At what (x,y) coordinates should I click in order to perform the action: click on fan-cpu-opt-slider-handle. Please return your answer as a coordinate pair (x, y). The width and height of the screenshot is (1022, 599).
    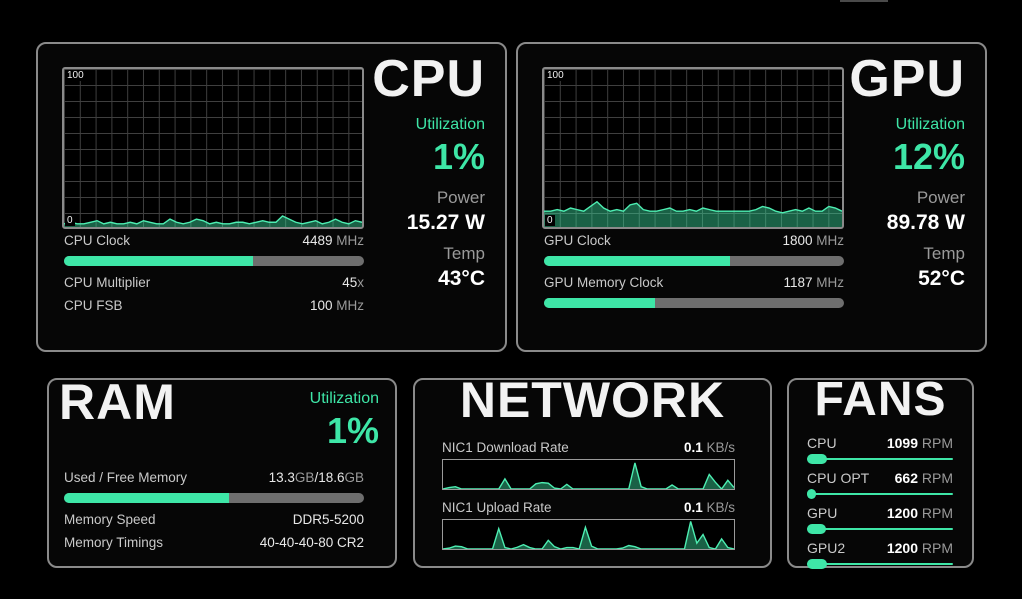
    Looking at the image, I should click on (811, 494).